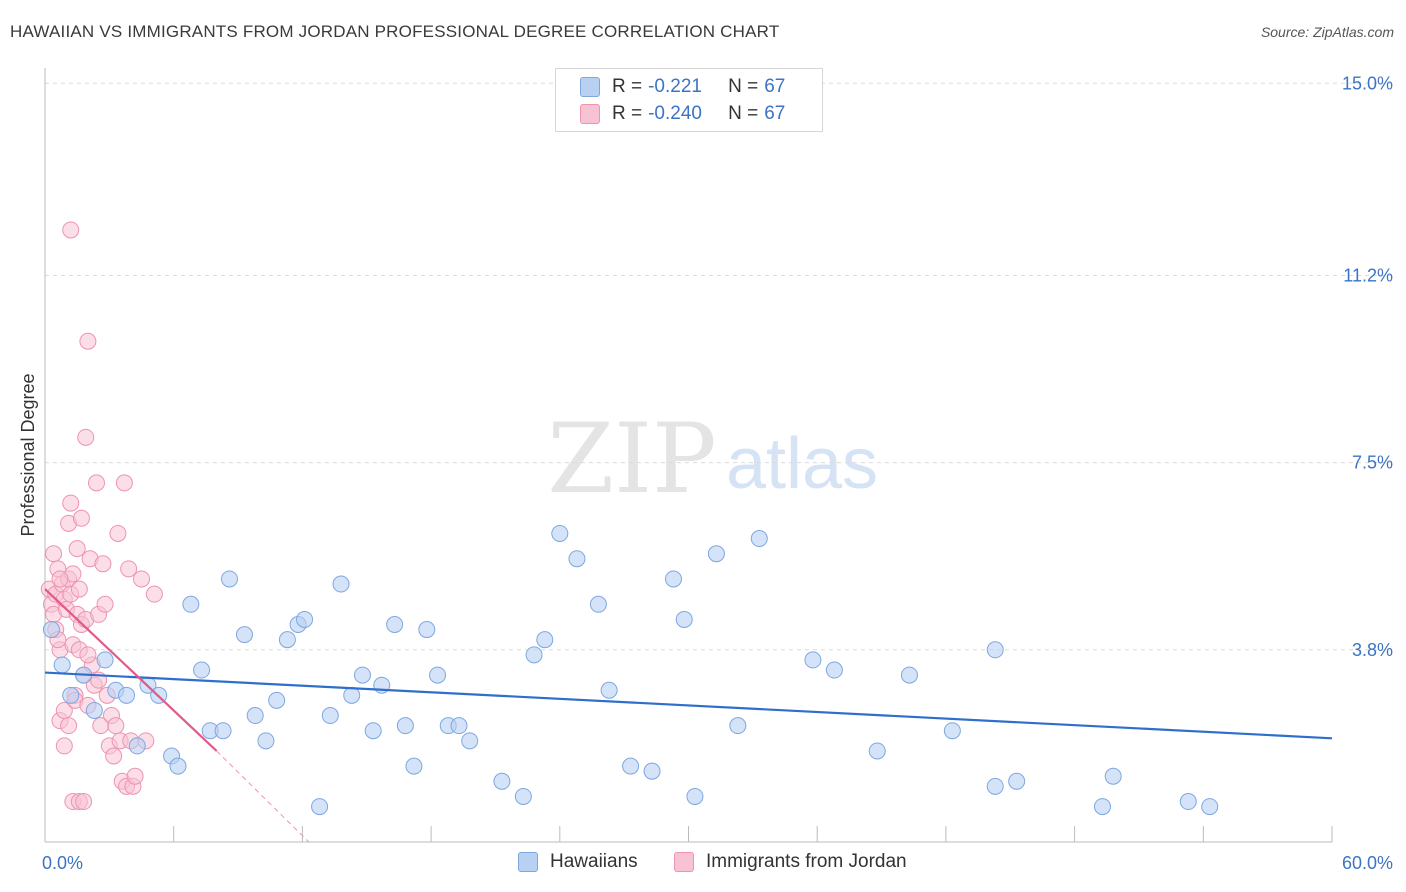 The height and width of the screenshot is (892, 1406). I want to click on legend-r-value: -0.221, so click(675, 86).